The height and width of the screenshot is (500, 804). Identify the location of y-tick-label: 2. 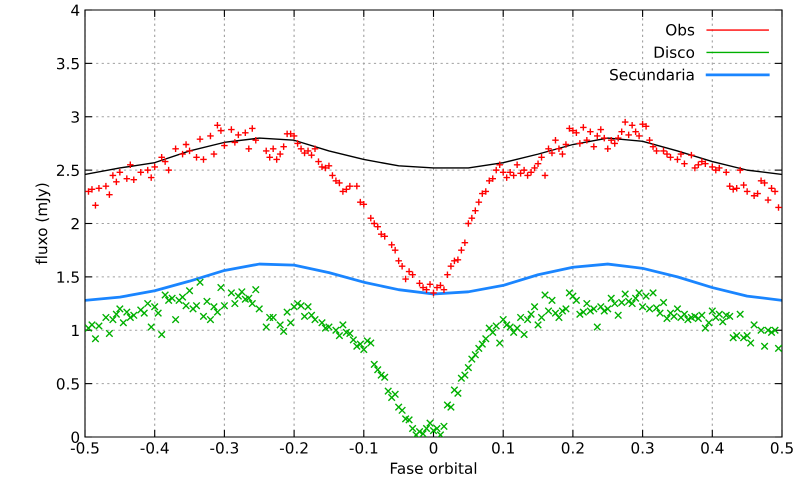
(75, 224).